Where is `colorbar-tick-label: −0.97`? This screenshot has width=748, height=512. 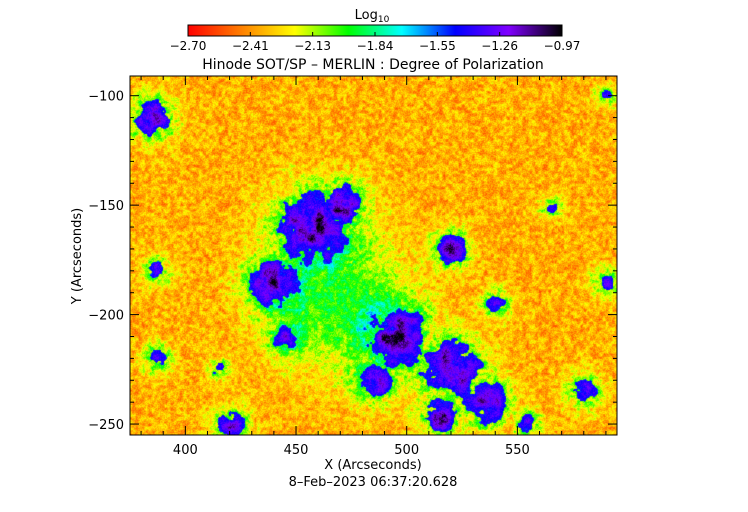
colorbar-tick-label: −0.97 is located at coordinates (562, 46).